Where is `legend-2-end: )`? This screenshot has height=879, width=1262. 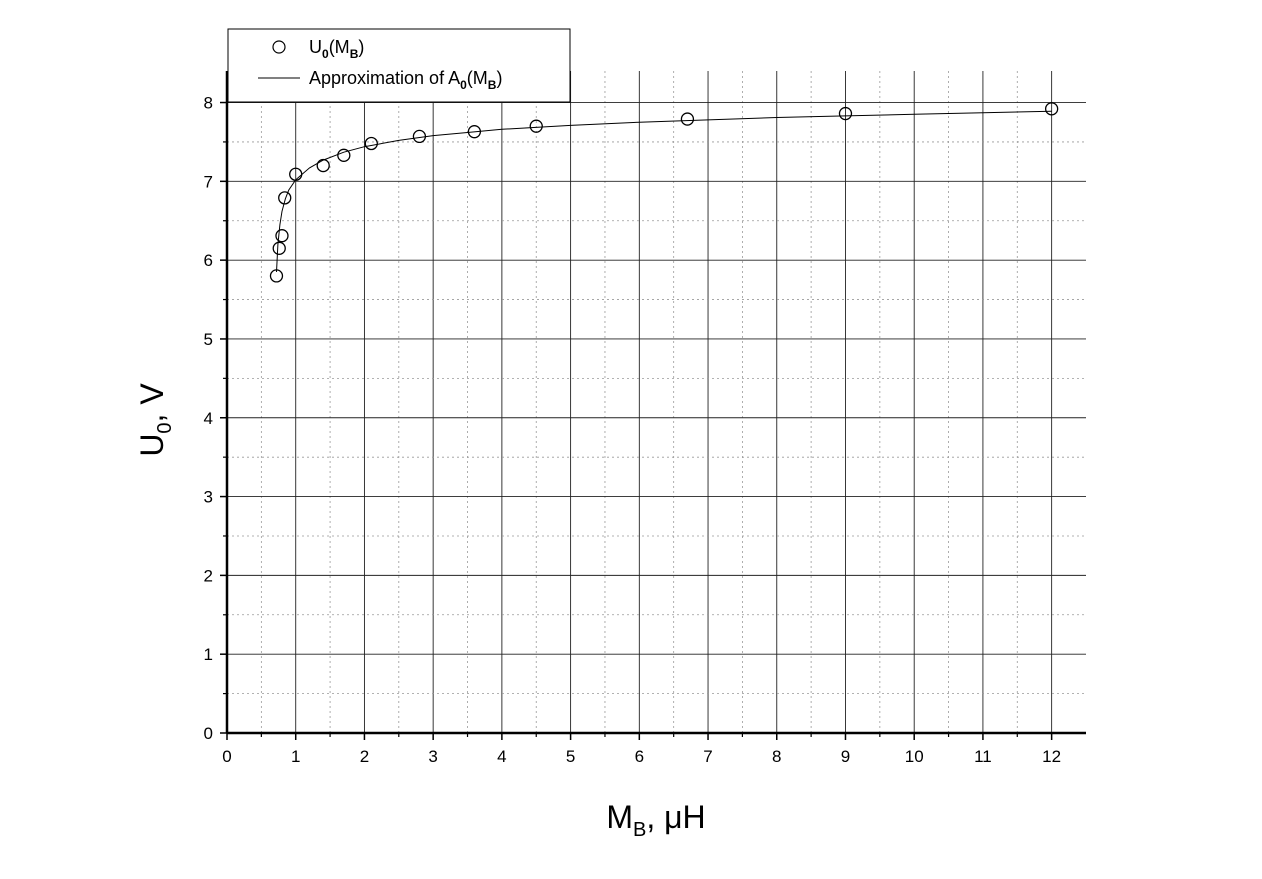 legend-2-end: ) is located at coordinates (499, 78).